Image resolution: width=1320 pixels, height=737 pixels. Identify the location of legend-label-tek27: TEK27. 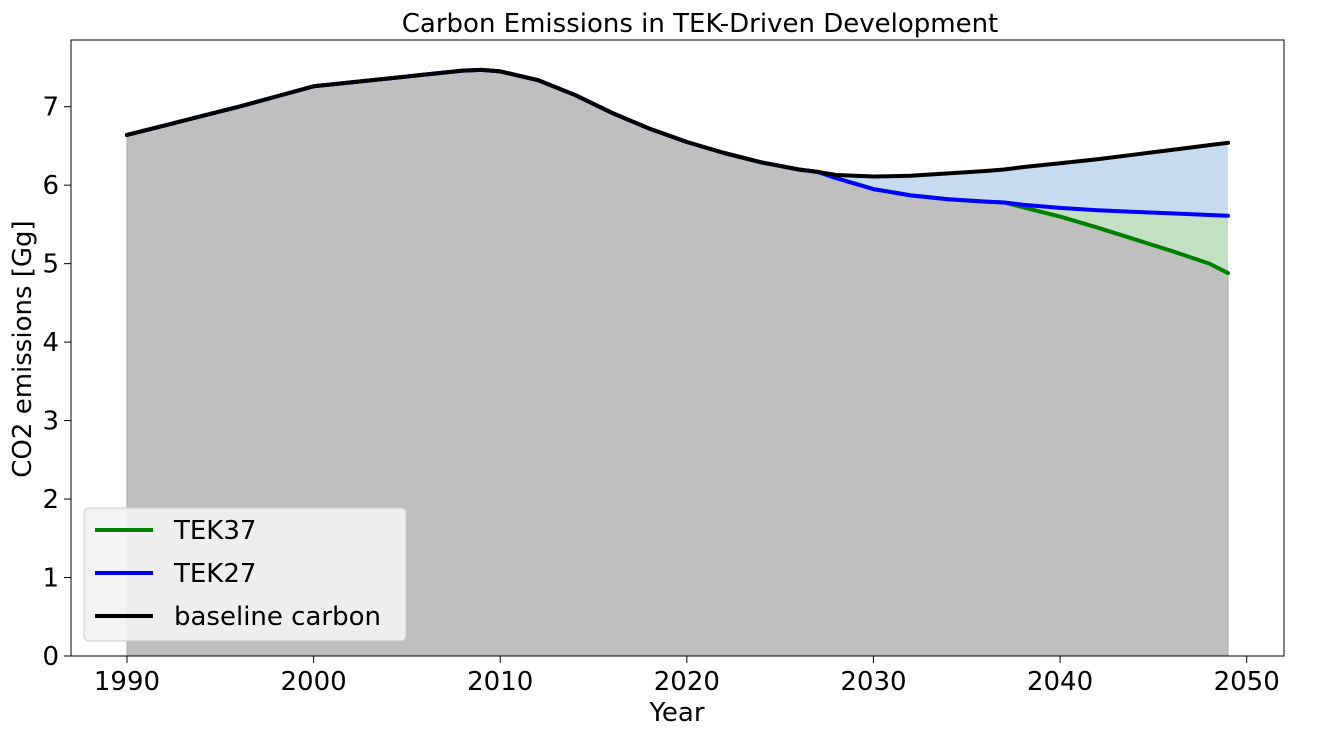
(214, 574).